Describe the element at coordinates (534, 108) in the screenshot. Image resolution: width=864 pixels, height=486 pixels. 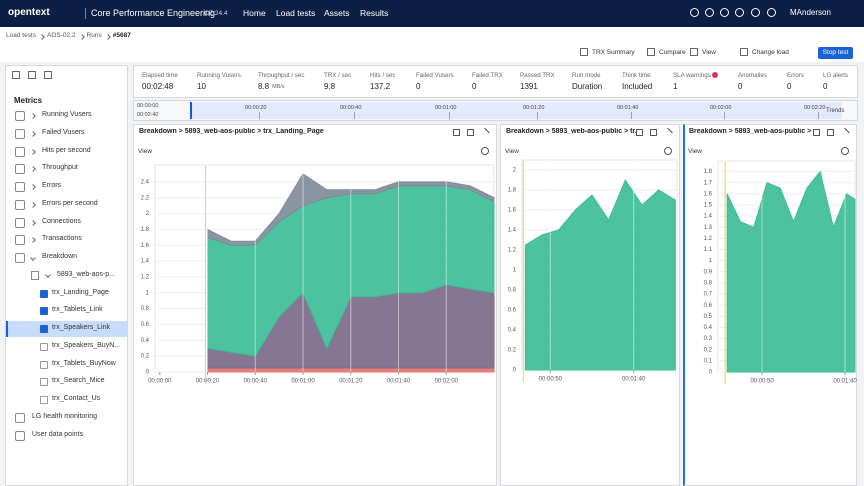
I see `timeline-tick: 00:01:20` at that location.